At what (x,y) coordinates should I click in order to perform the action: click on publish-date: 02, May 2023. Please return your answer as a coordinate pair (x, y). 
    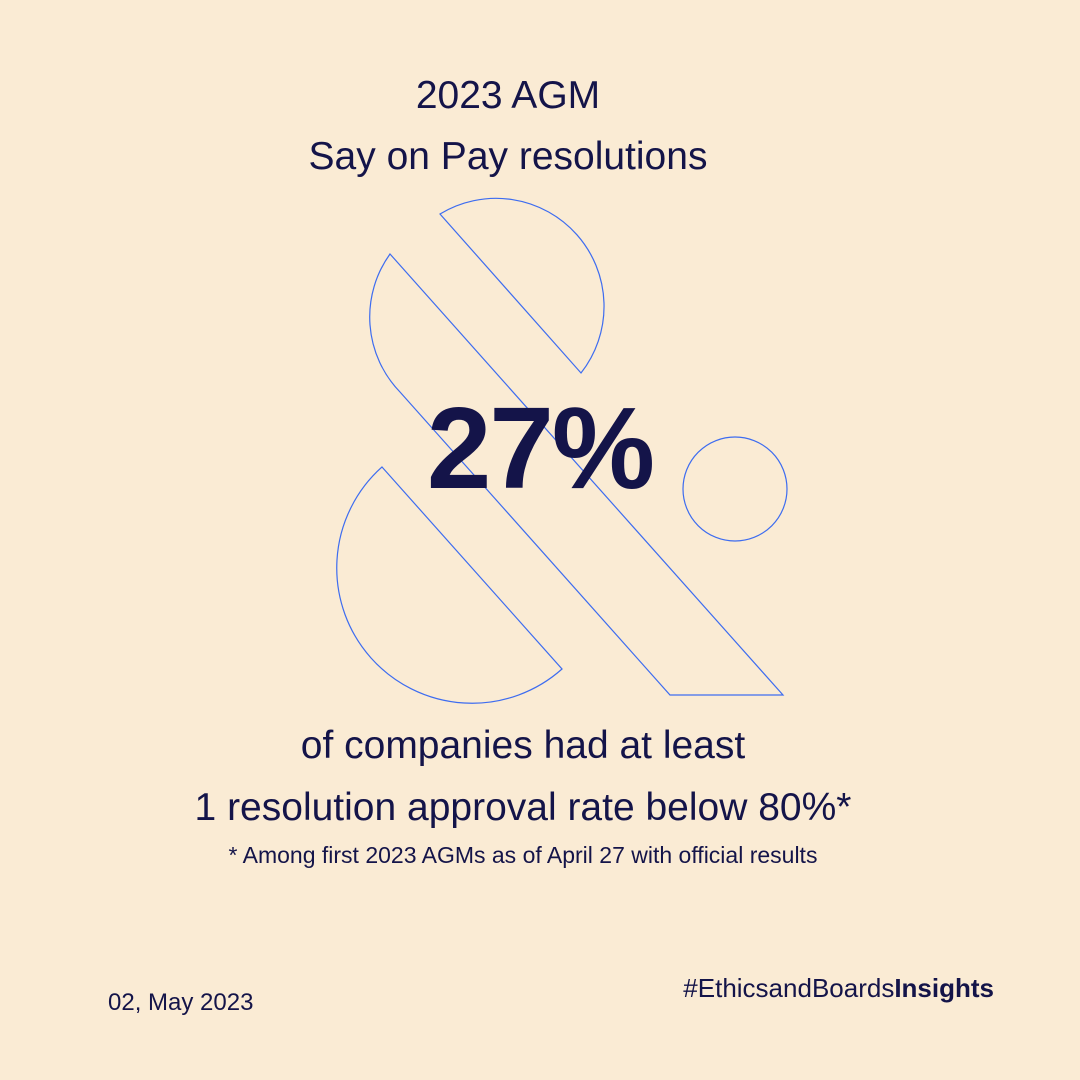
    Looking at the image, I should click on (181, 1002).